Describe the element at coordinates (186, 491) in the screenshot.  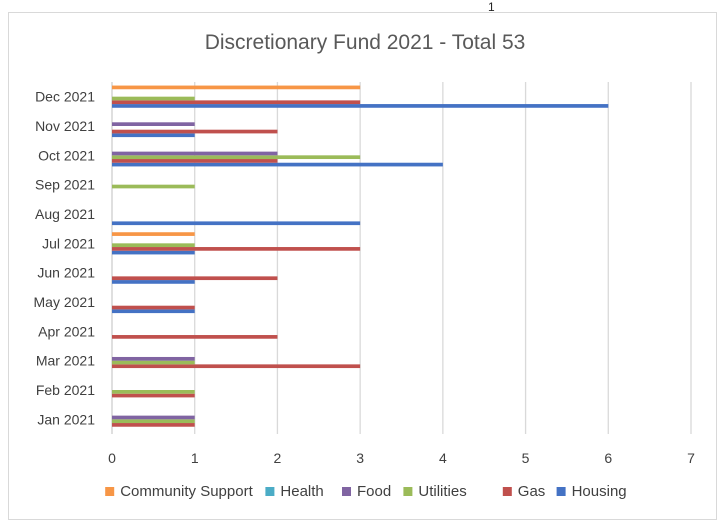
I see `legend-label: Community Support` at that location.